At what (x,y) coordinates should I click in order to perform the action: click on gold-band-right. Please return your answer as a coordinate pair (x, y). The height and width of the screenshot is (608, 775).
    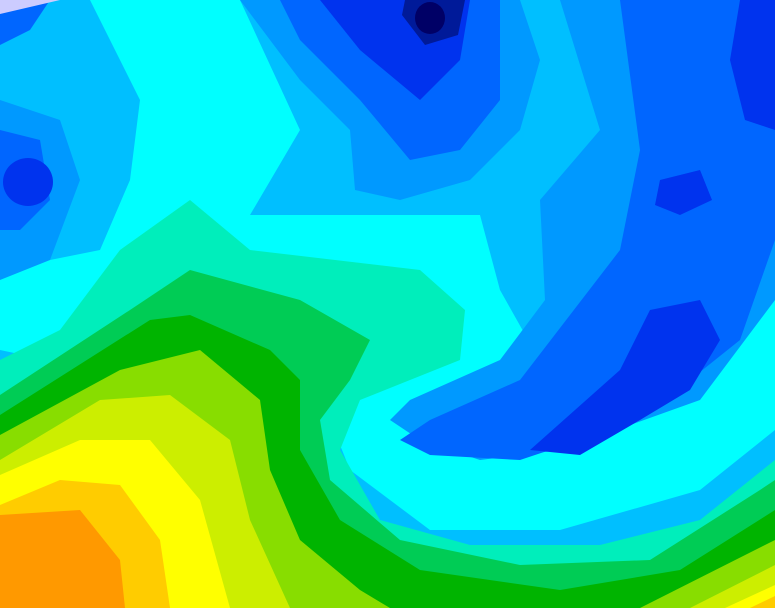
    Looking at the image, I should click on (762, 602).